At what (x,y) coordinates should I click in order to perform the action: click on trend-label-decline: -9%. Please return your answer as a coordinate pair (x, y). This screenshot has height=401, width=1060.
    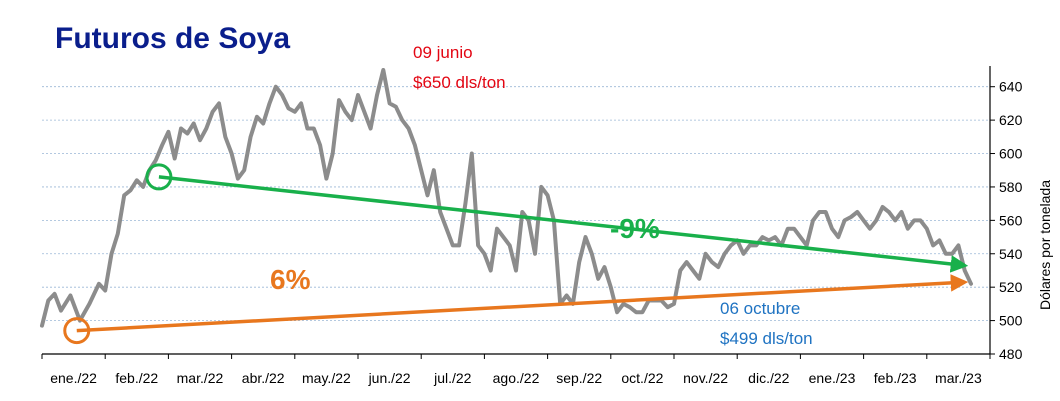
    Looking at the image, I should click on (635, 228).